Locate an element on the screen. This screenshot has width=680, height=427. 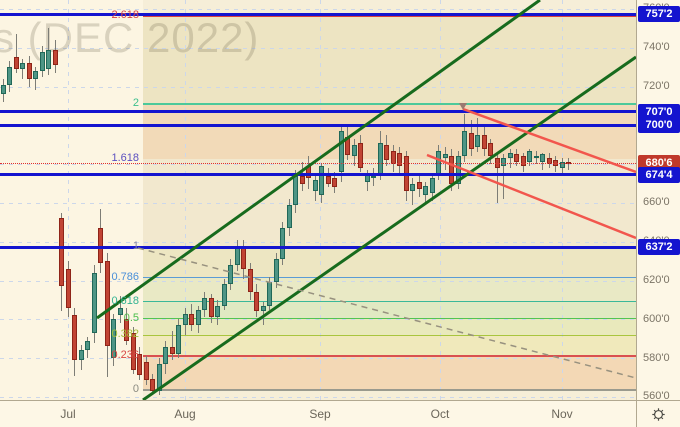
settings-button is located at coordinates (658, 413).